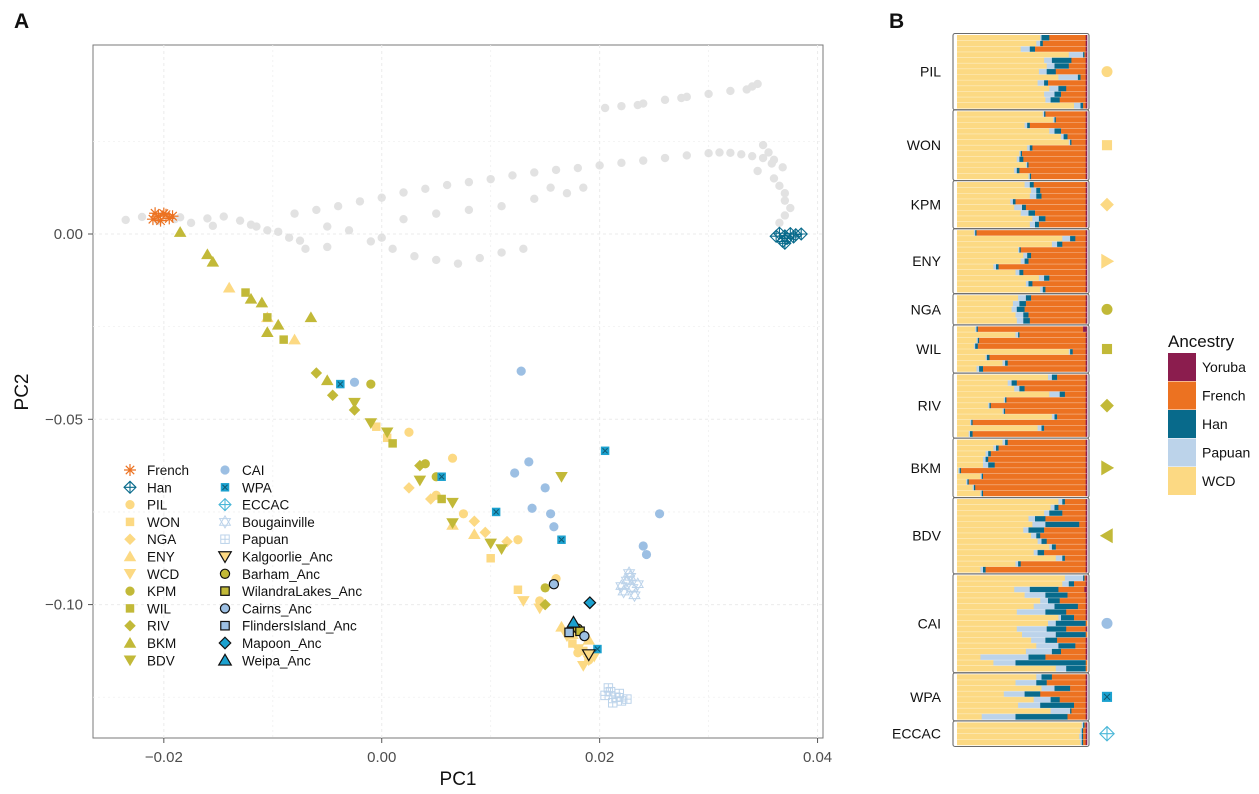  I want to click on ancestry-key-french, so click(1182, 395).